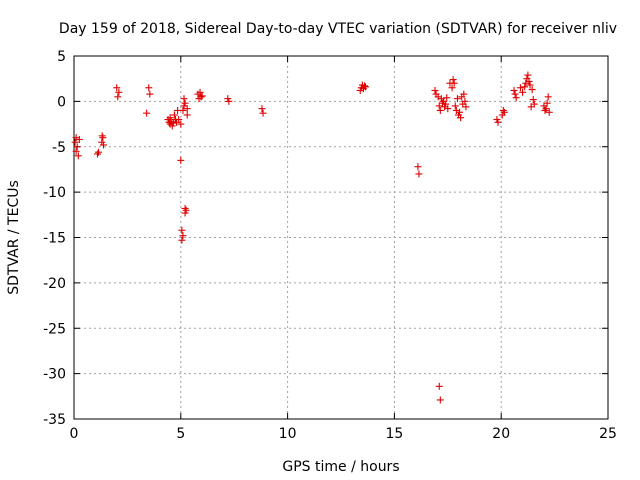 The height and width of the screenshot is (480, 640). I want to click on y-tick-label: -20, so click(54, 284).